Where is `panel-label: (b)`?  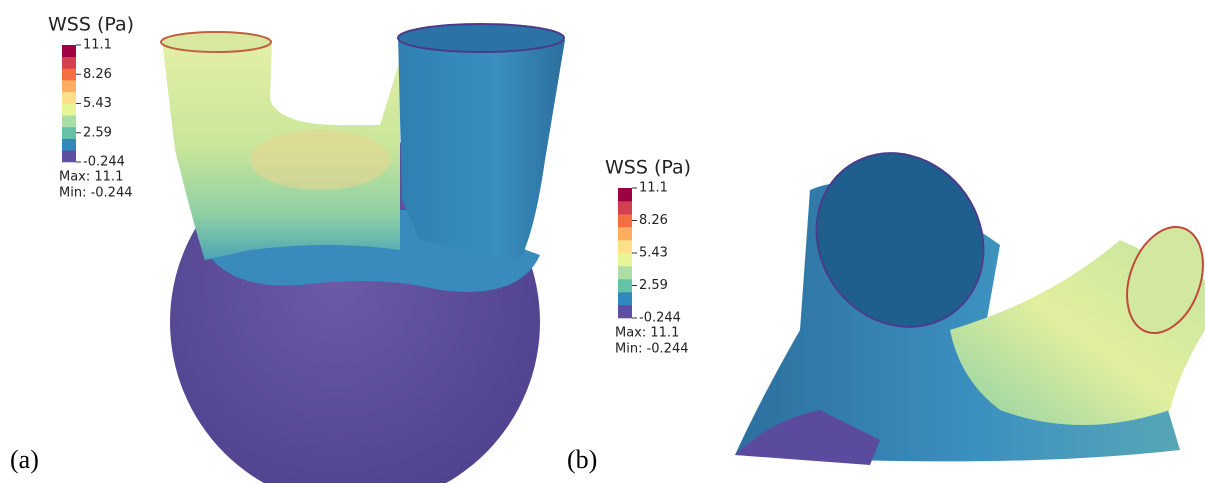
panel-label: (b) is located at coordinates (582, 459).